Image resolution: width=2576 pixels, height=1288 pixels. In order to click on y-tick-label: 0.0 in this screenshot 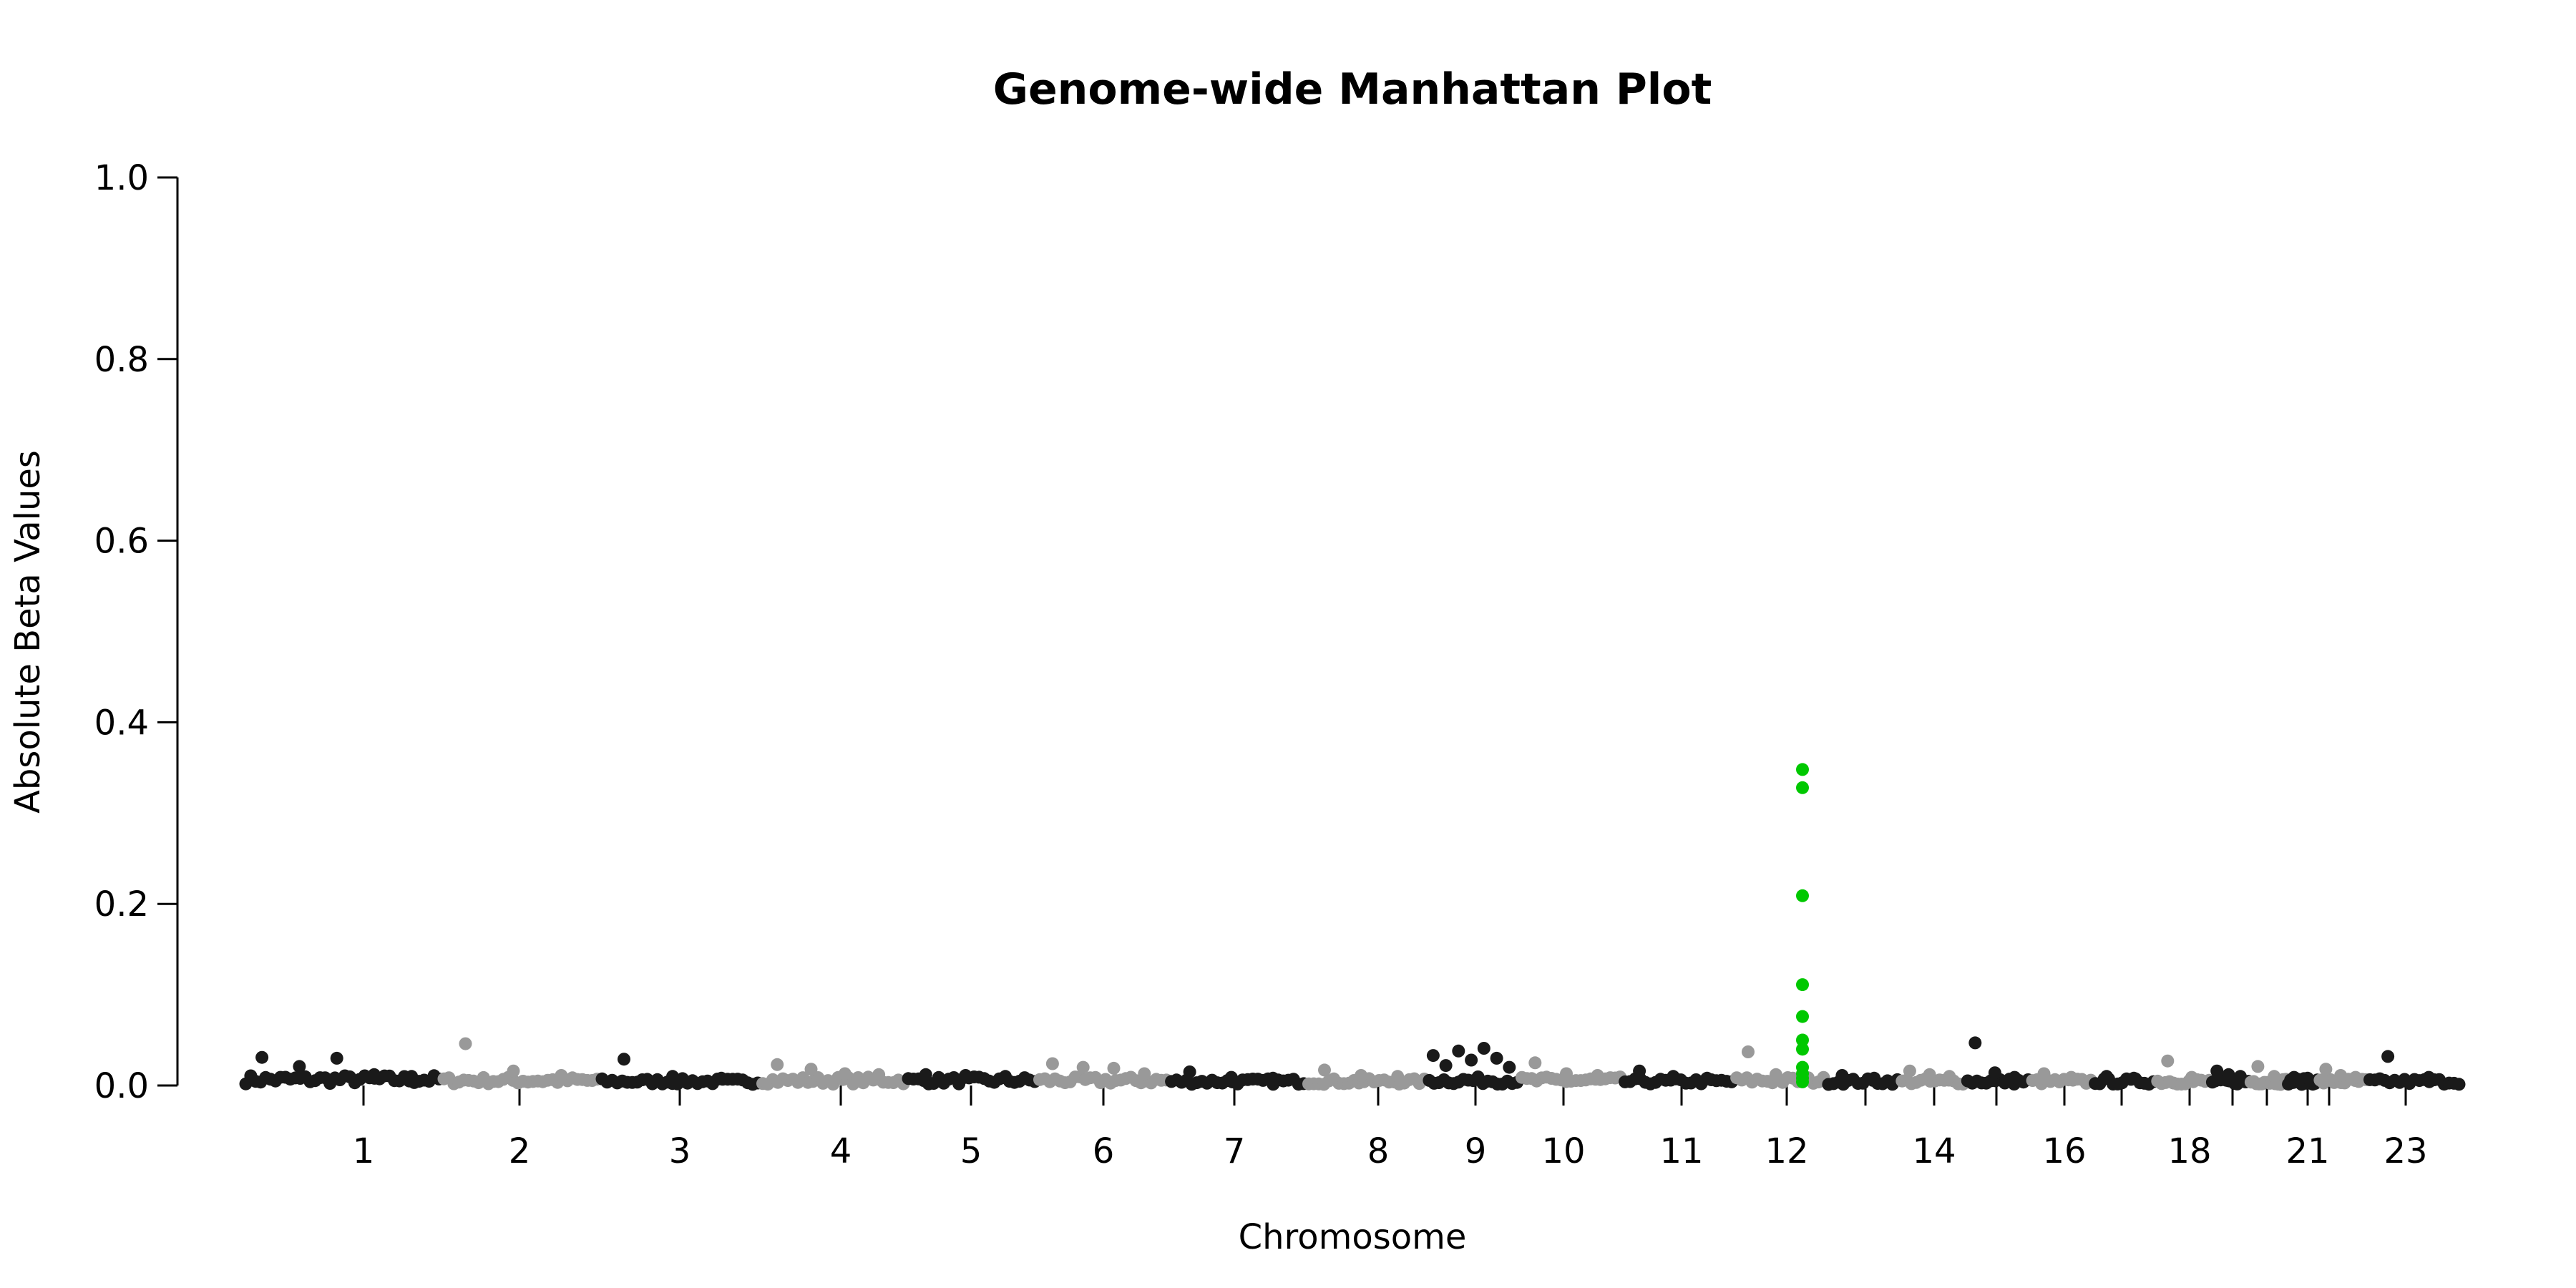, I will do `click(122, 1086)`.